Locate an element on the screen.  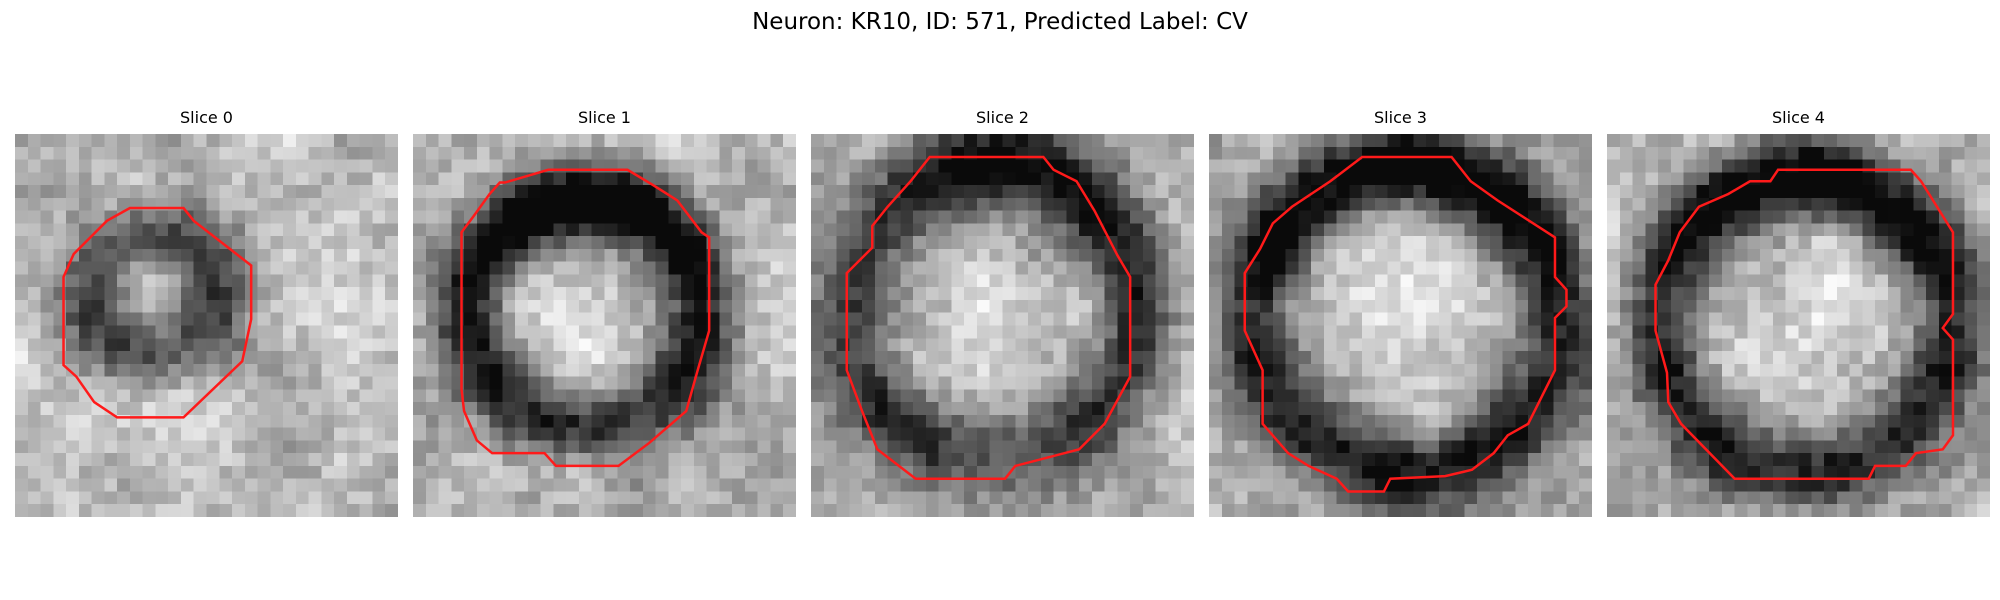
slice-panel-3: Slice 3 is located at coordinates (1400, 325).